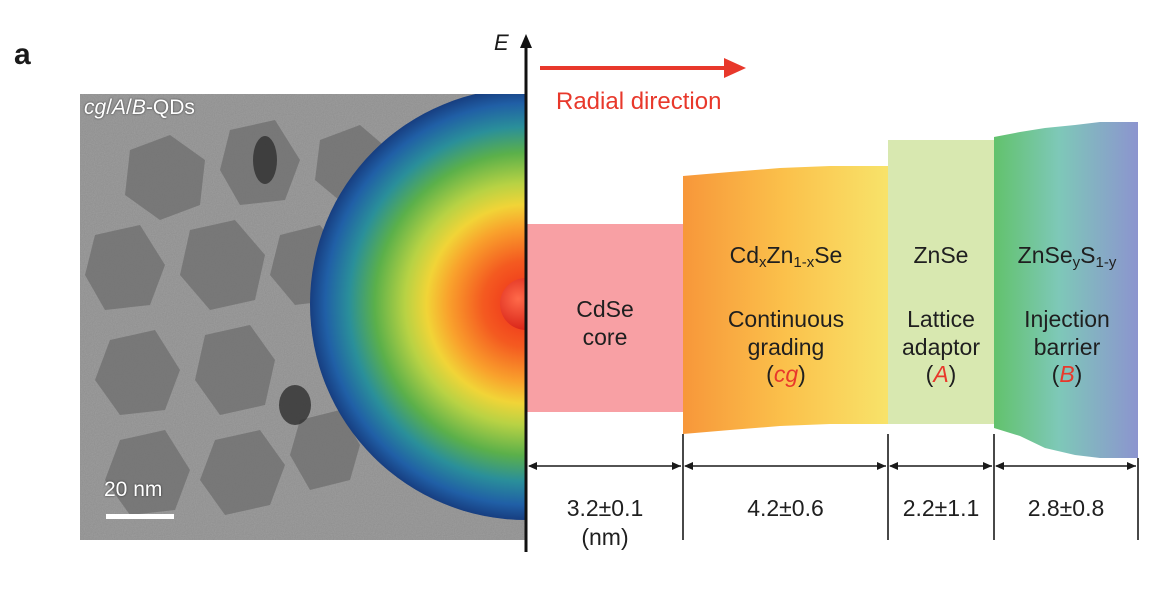 The image size is (1166, 591). Describe the element at coordinates (140, 516) in the screenshot. I see `scale-bar` at that location.